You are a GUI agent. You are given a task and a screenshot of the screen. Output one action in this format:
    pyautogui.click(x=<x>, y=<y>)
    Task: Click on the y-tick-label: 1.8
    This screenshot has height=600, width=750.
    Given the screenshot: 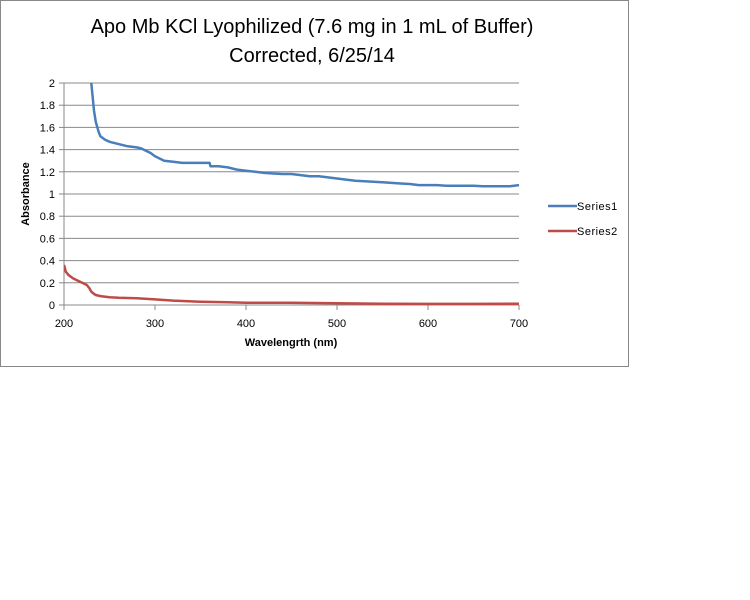 What is the action you would take?
    pyautogui.click(x=47, y=106)
    